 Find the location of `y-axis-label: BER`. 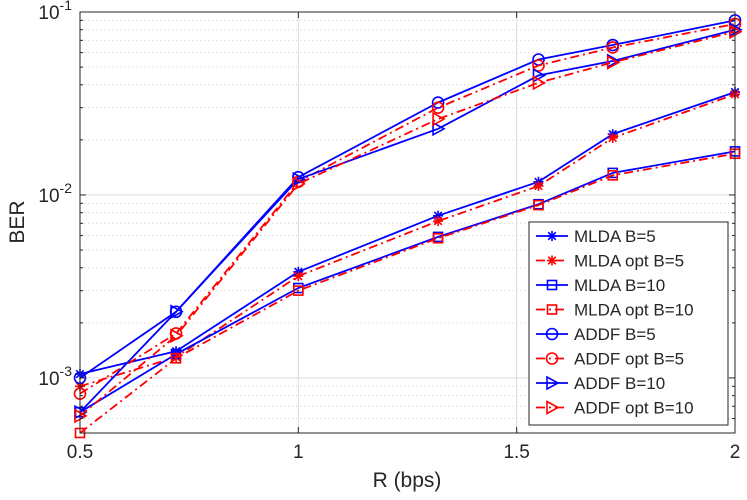

y-axis-label: BER is located at coordinates (17, 221).